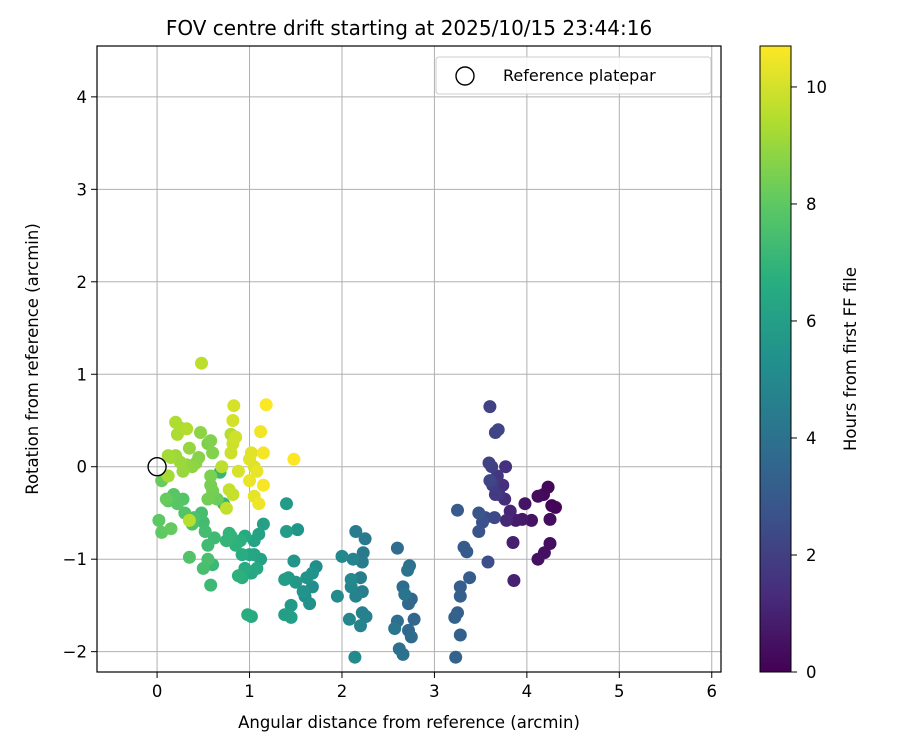  I want to click on legend-marker, so click(465, 76).